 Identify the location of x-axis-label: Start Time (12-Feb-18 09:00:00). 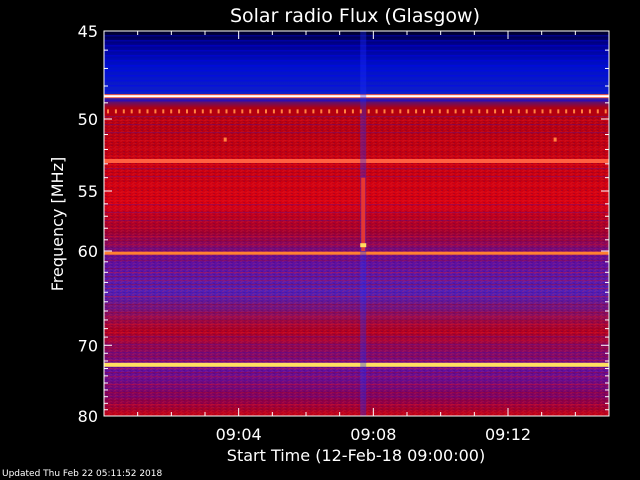
(356, 455).